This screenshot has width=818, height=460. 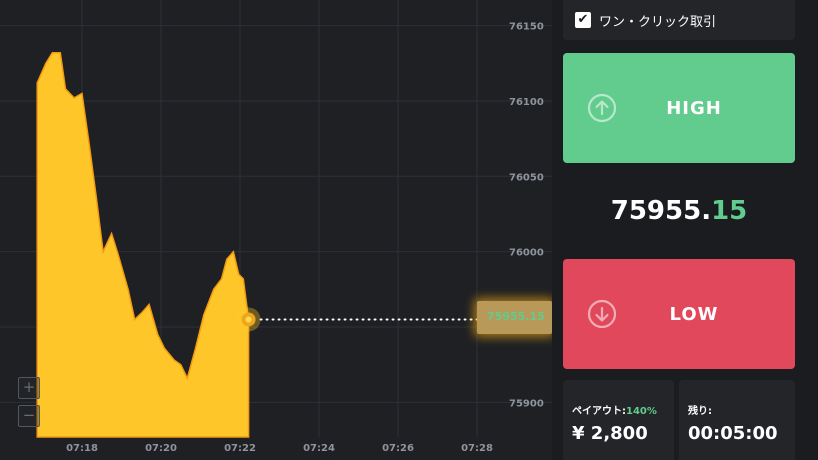 I want to click on one-click-checkbox: ✔, so click(x=583, y=20).